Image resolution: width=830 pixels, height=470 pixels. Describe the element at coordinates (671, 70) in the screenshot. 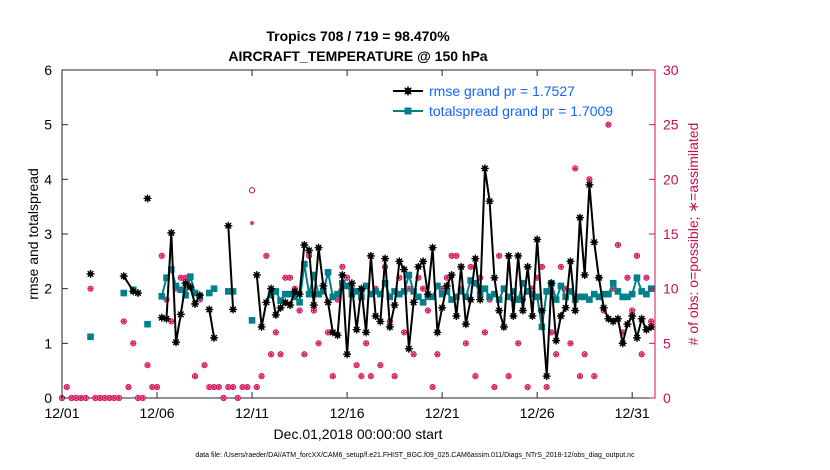

I see `y2-tick-label: 30` at that location.